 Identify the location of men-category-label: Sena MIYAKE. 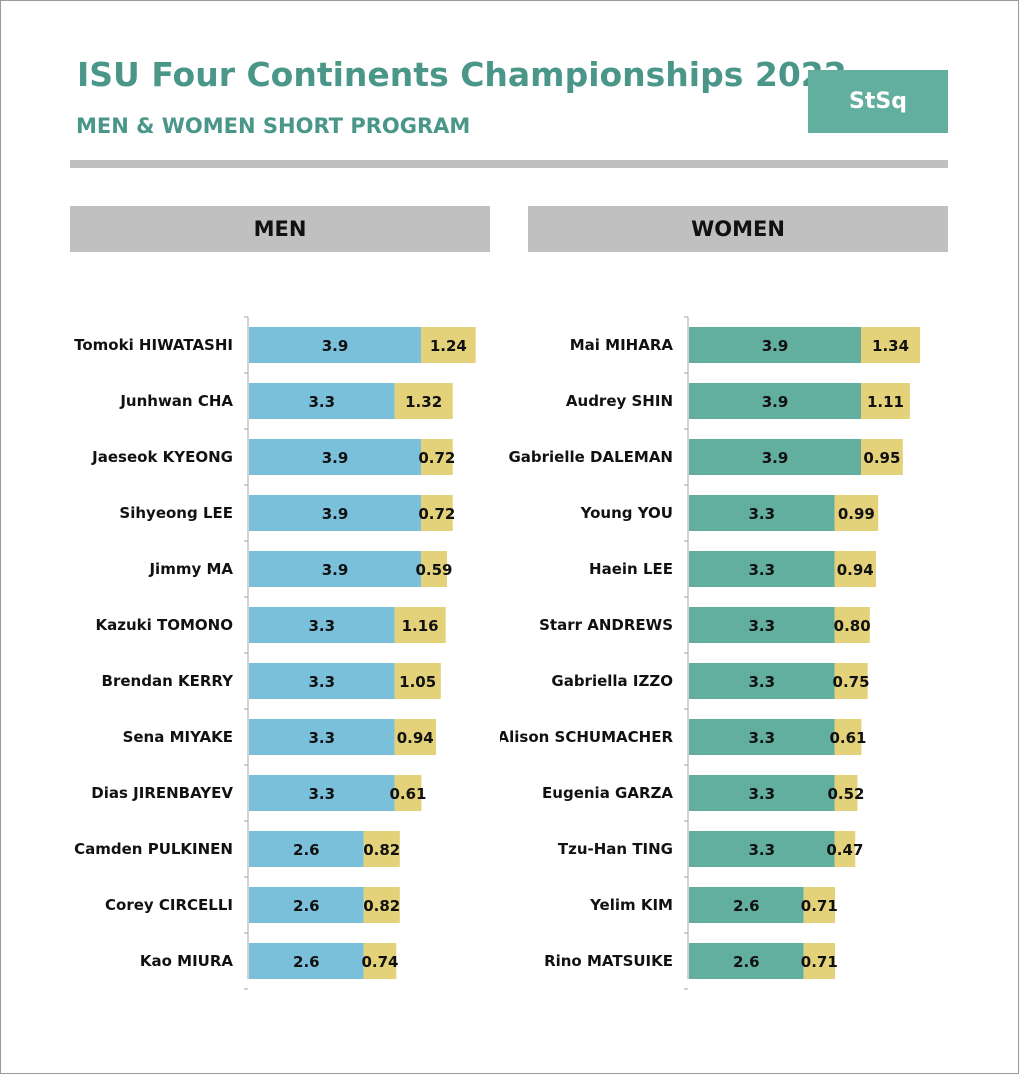
(178, 737).